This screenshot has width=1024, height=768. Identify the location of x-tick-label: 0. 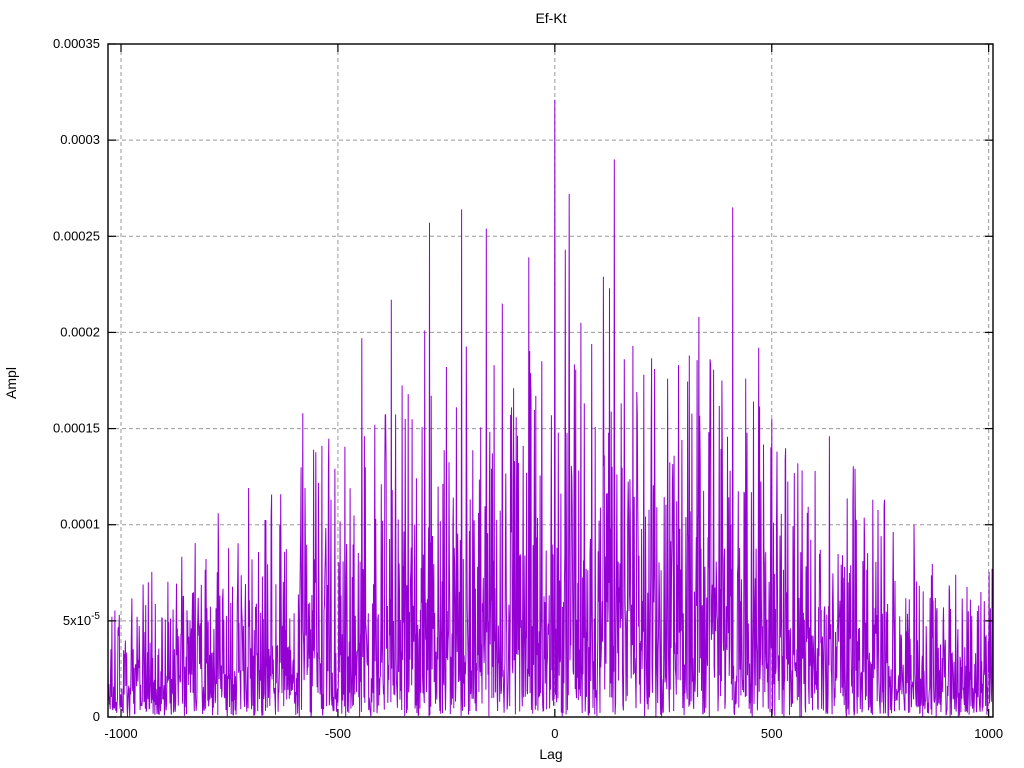
(554, 733).